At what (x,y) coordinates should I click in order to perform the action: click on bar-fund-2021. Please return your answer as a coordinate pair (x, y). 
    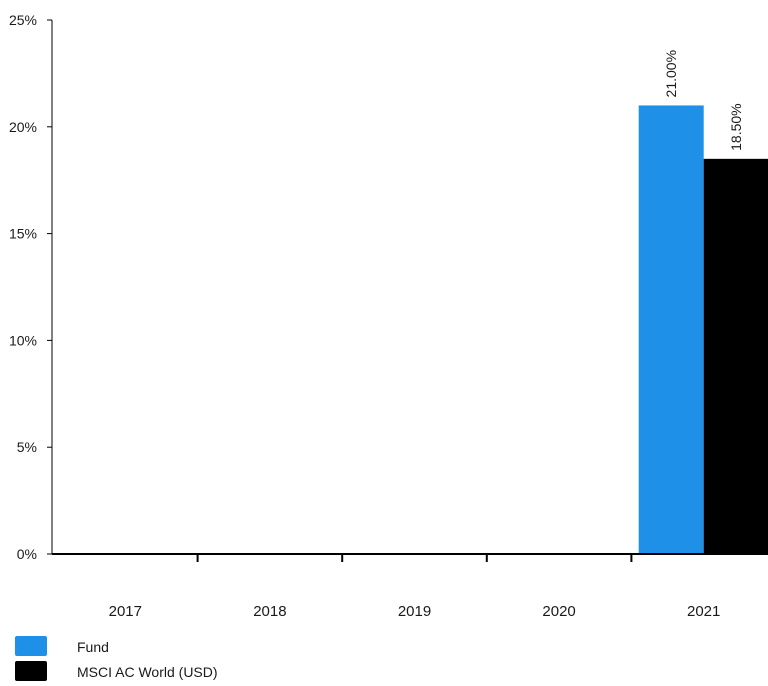
    Looking at the image, I should click on (671, 329).